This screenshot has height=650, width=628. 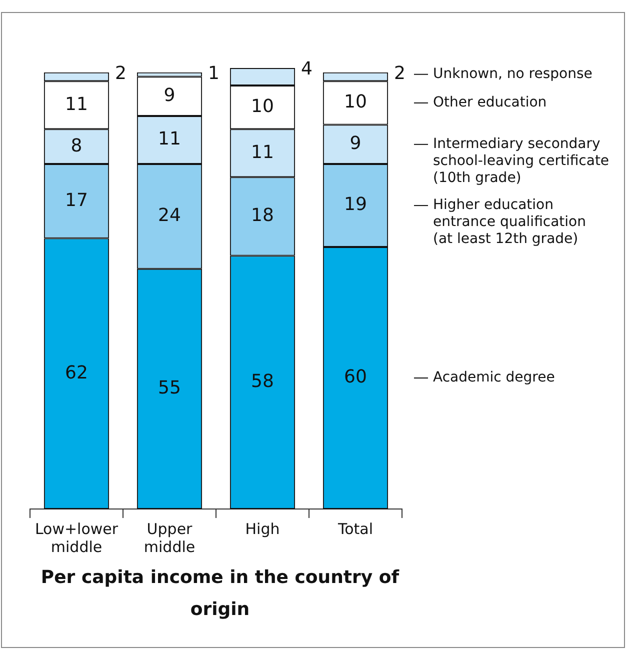 What do you see at coordinates (169, 215) in the screenshot?
I see `data-label: 24` at bounding box center [169, 215].